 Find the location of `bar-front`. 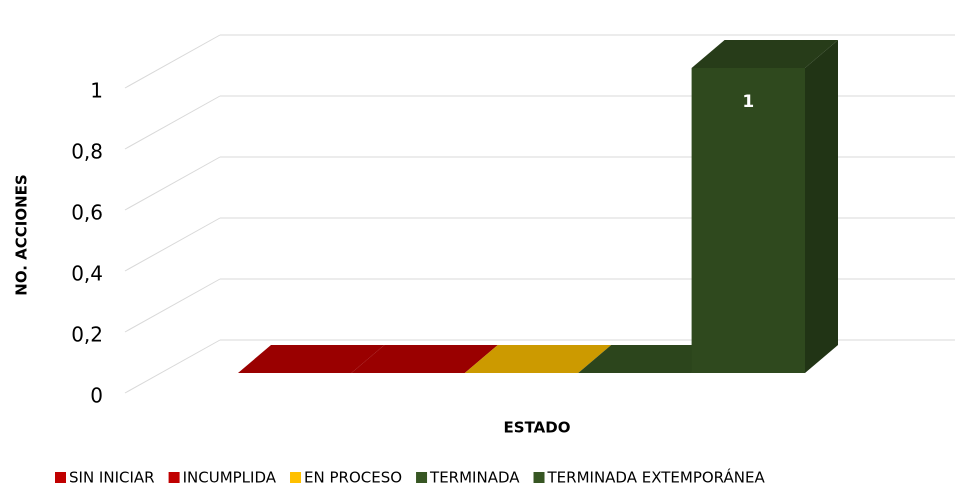

bar-front is located at coordinates (748, 220).